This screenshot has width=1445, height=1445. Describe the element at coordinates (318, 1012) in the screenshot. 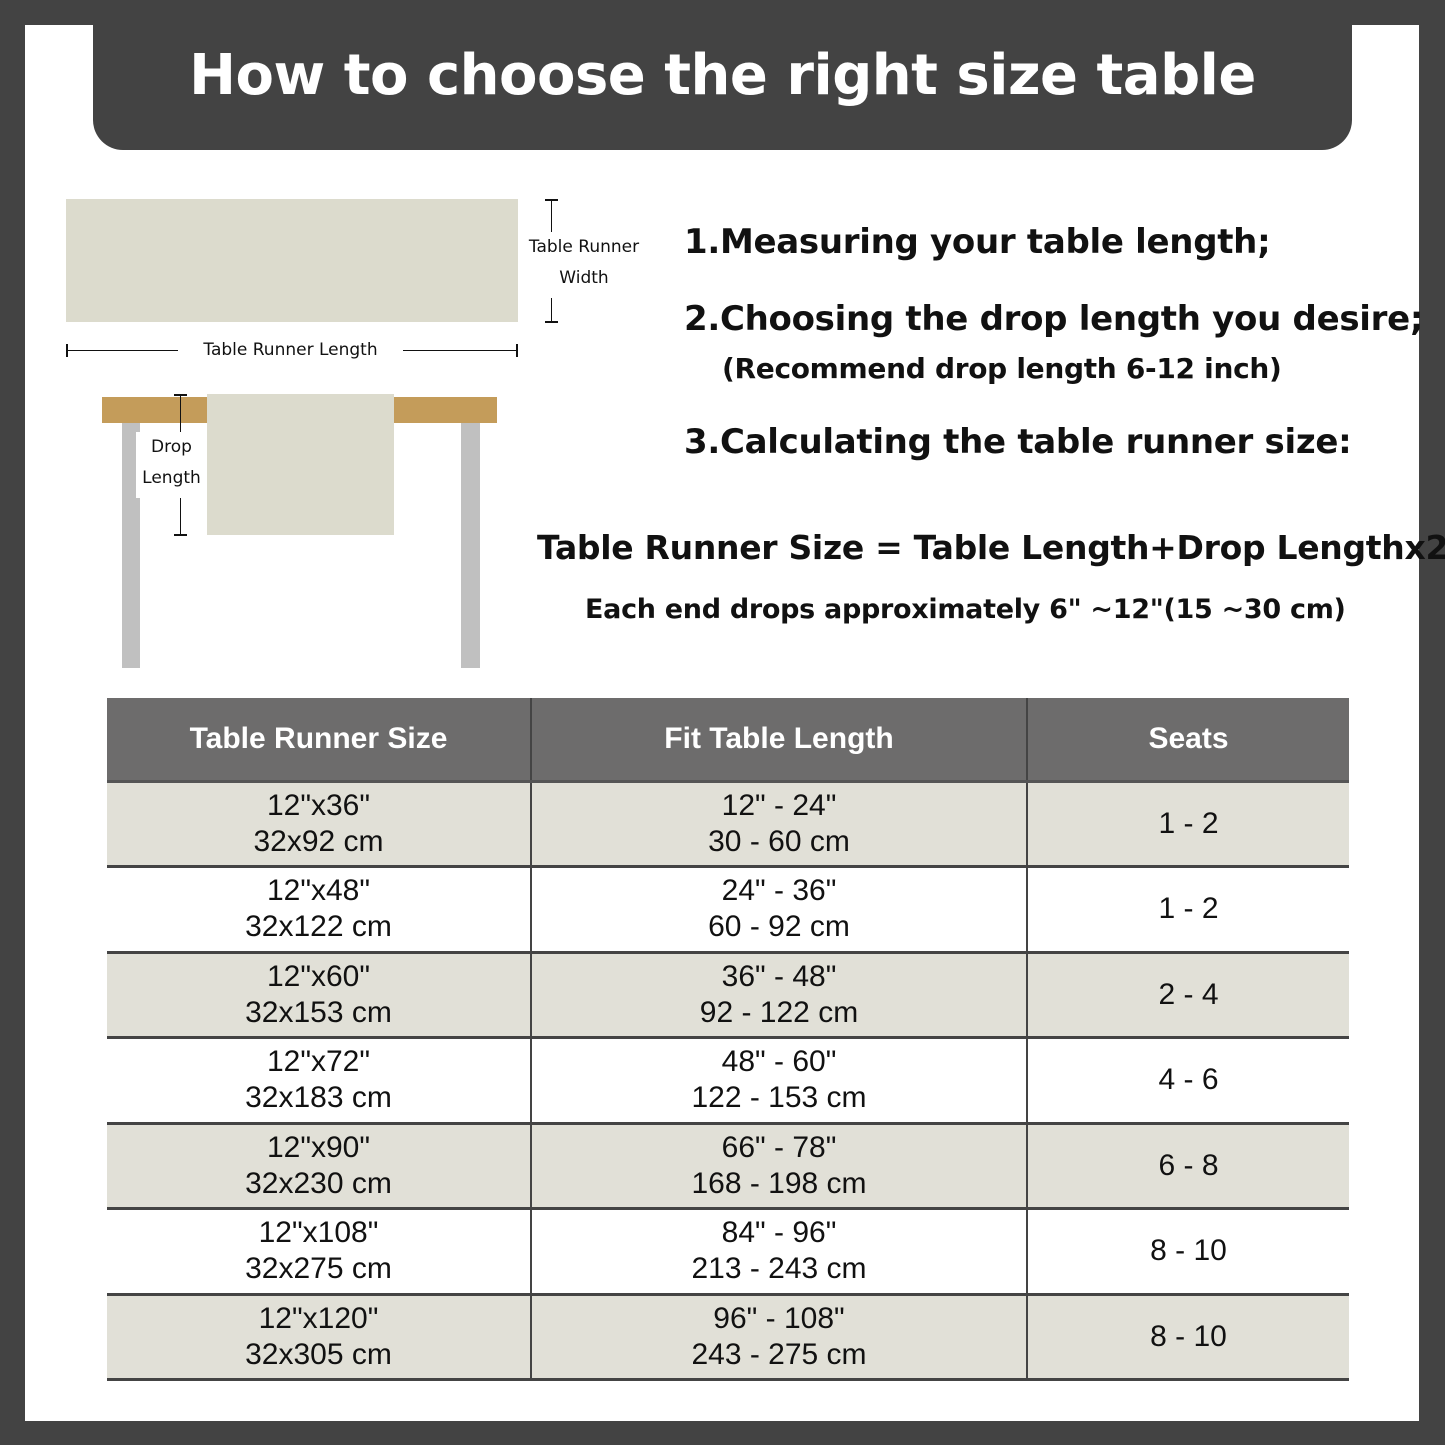

I see `size-cm: 32x153 cm` at that location.